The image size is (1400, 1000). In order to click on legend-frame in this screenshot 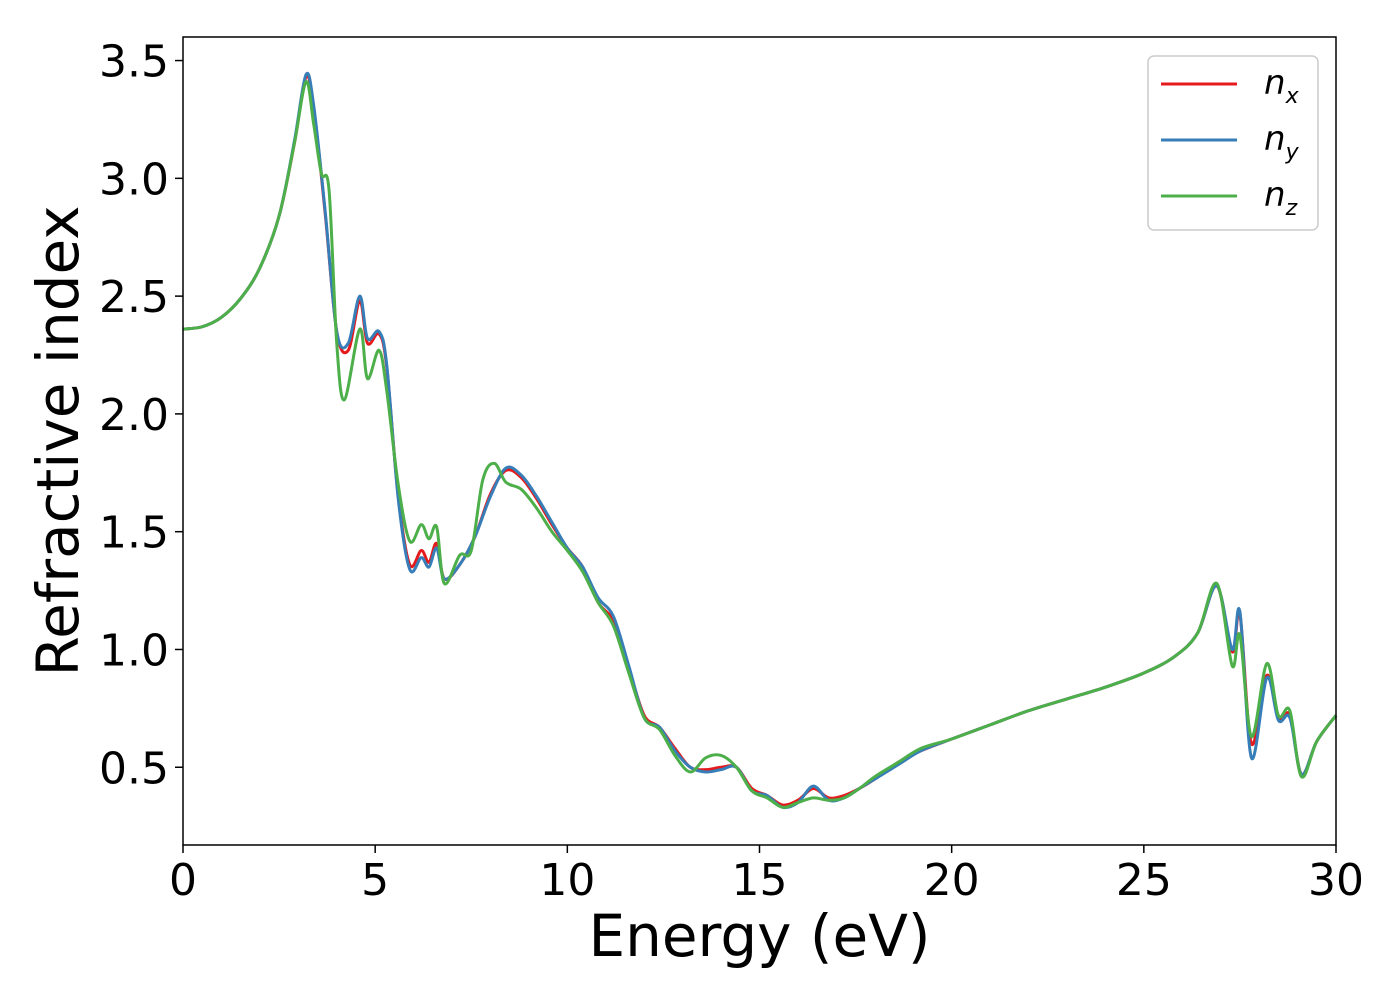, I will do `click(1233, 143)`.